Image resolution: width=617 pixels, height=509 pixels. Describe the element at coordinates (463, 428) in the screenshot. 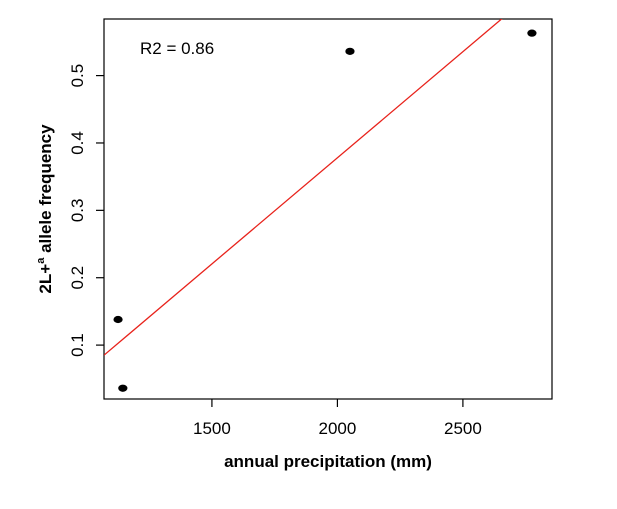

I see `x-tick-label: 2500` at that location.